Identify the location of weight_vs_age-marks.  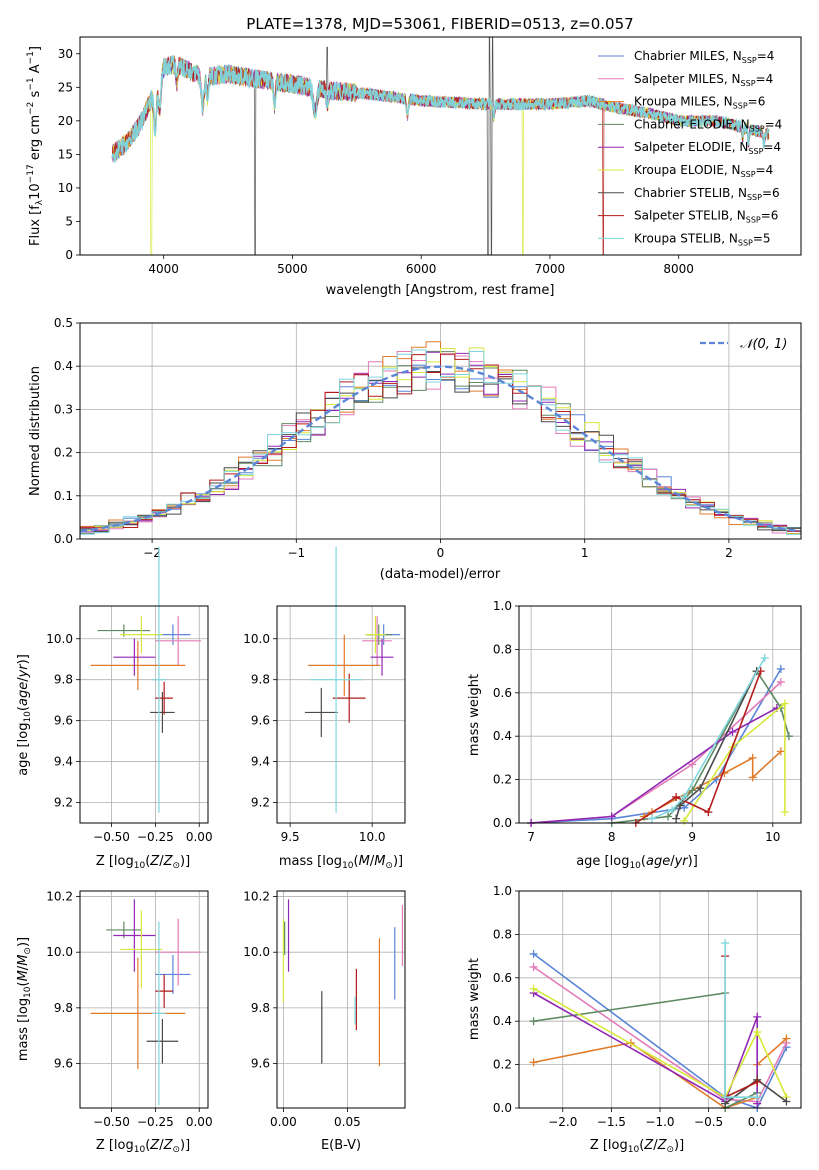
(660, 740).